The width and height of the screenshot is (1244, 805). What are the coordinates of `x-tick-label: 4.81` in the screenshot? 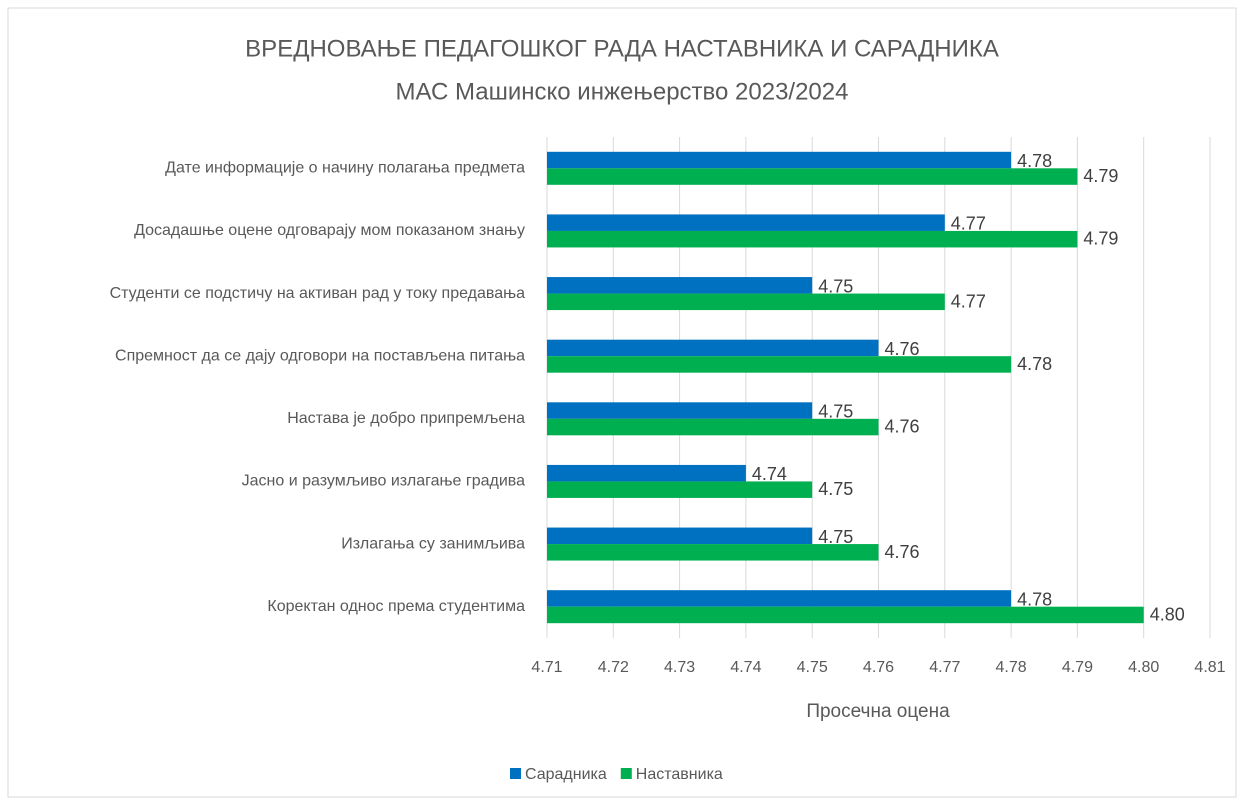 It's located at (1209, 667).